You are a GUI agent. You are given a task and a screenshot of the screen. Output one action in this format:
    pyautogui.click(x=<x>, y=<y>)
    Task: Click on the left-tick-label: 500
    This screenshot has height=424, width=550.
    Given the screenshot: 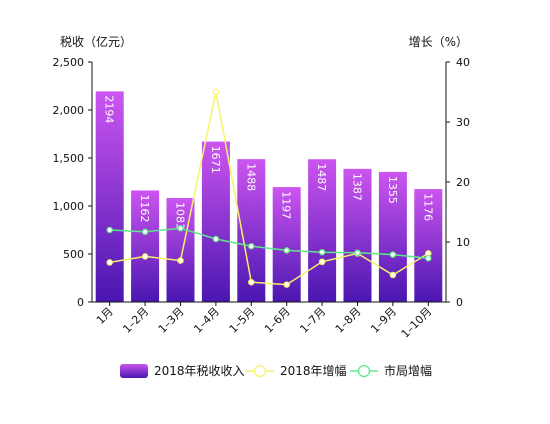 What is the action you would take?
    pyautogui.click(x=73, y=254)
    